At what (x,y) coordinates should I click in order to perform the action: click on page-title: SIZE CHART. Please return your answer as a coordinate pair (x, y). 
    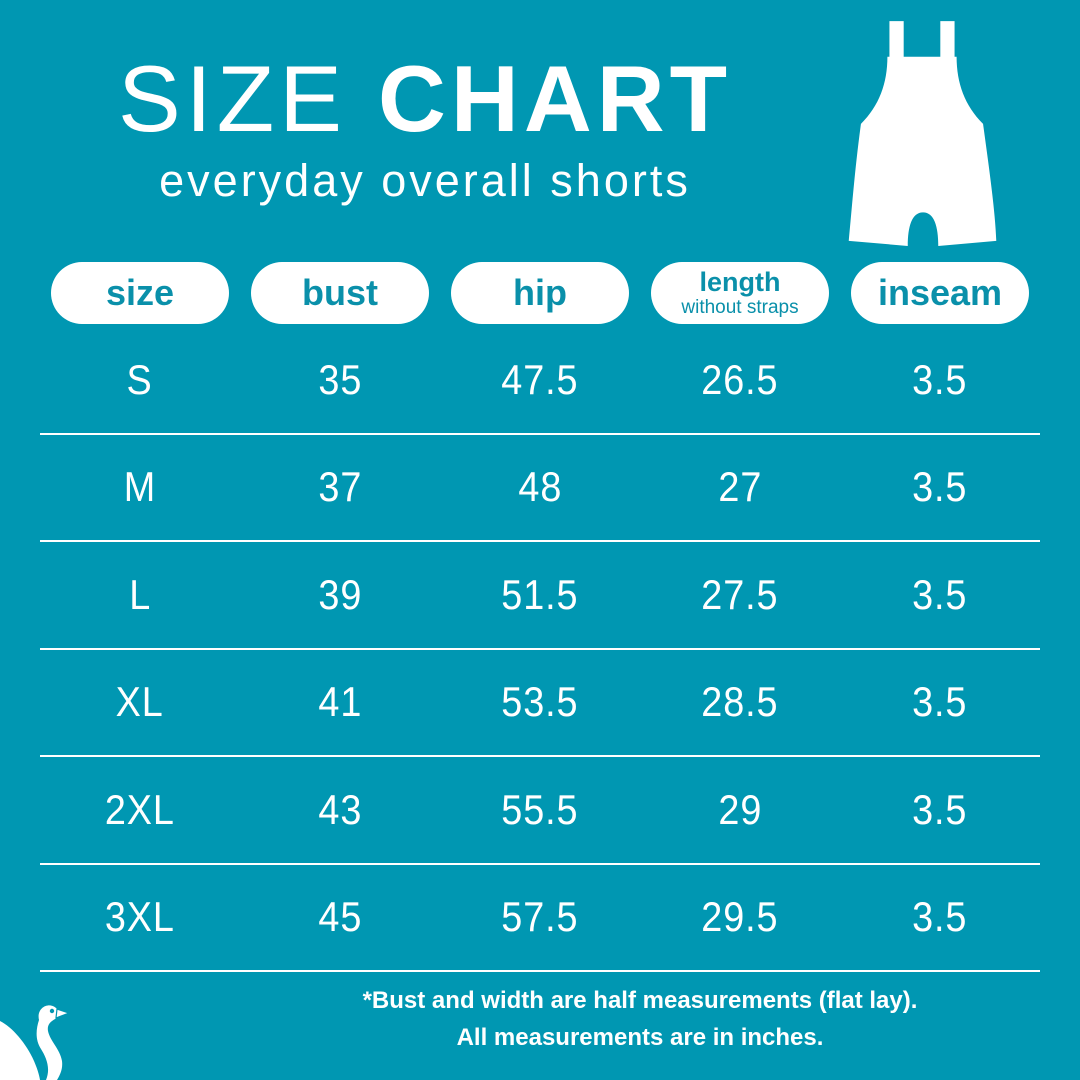
    Looking at the image, I should click on (425, 99).